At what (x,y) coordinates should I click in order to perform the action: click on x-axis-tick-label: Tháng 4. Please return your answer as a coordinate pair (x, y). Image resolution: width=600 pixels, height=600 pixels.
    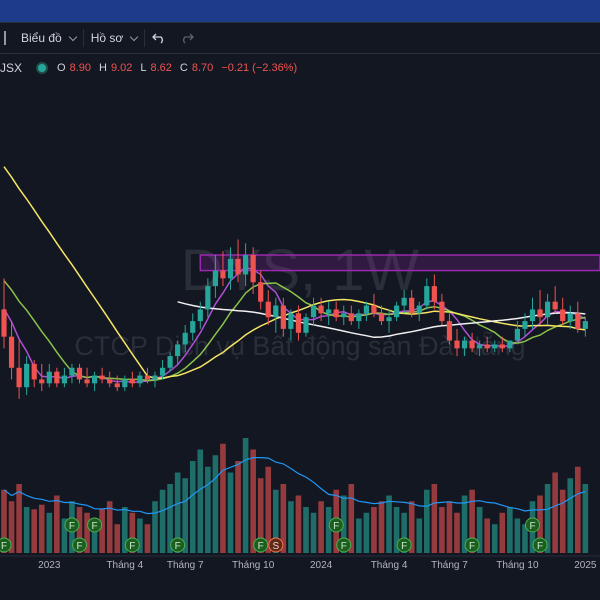
    Looking at the image, I should click on (389, 565).